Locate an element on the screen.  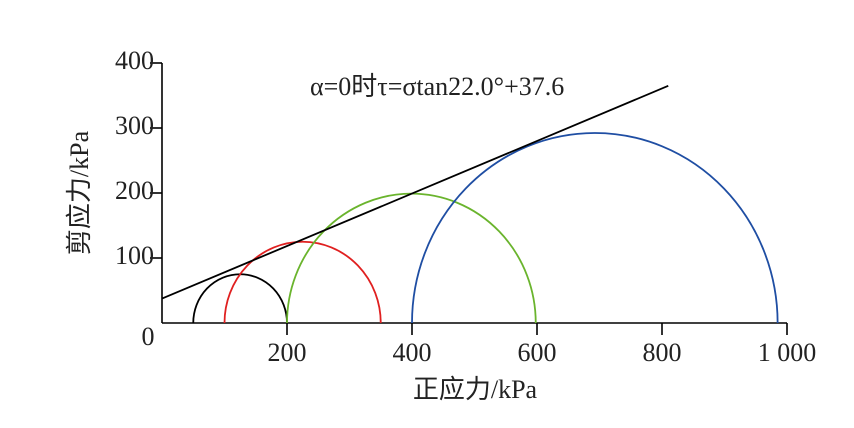
x-tick-label: 1 000 is located at coordinates (787, 352).